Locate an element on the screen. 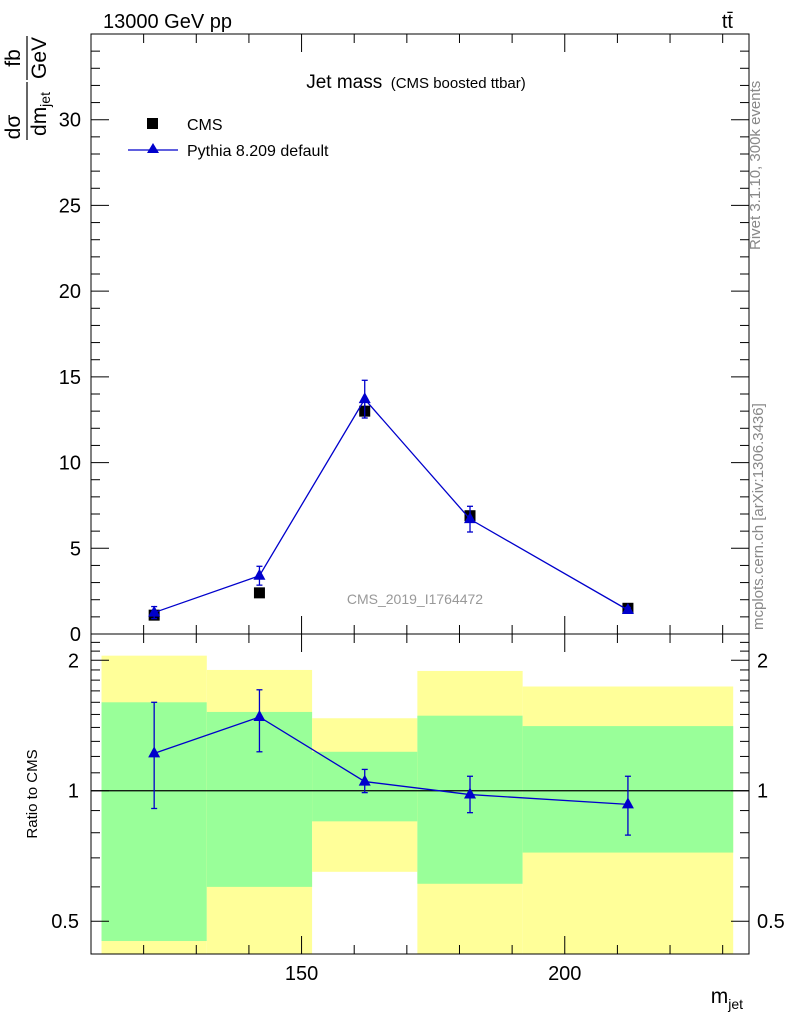 This screenshot has height=1024, width=786. ry-tick-label-l-2: 2 is located at coordinates (73, 661).